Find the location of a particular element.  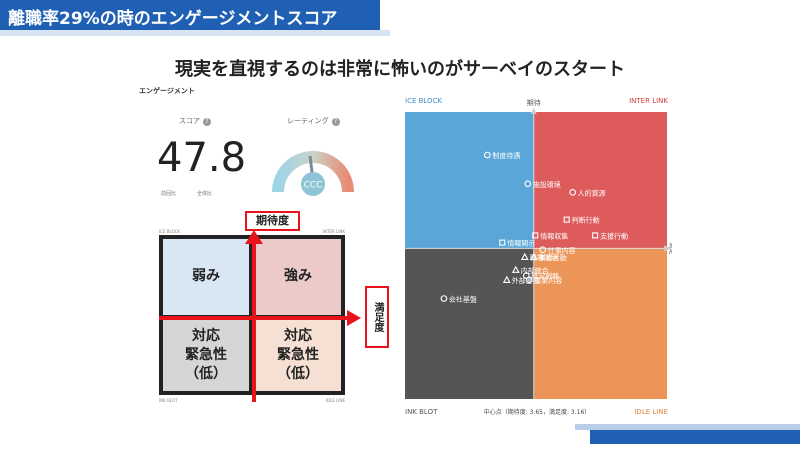

data-point-label: 支援行動 is located at coordinates (614, 235).